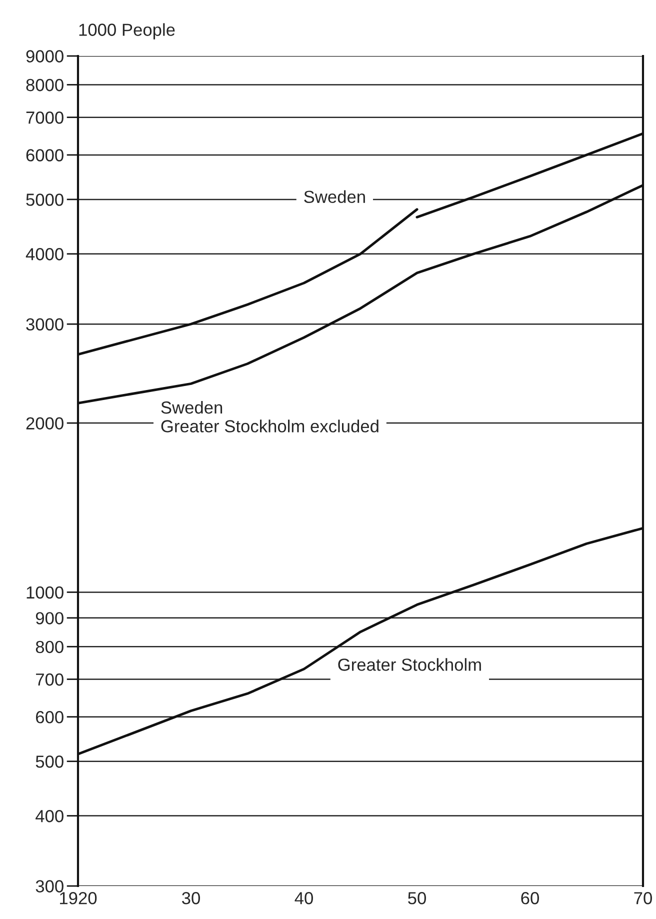 The width and height of the screenshot is (656, 919). What do you see at coordinates (45, 423) in the screenshot?
I see `y-tick-label: 2000` at bounding box center [45, 423].